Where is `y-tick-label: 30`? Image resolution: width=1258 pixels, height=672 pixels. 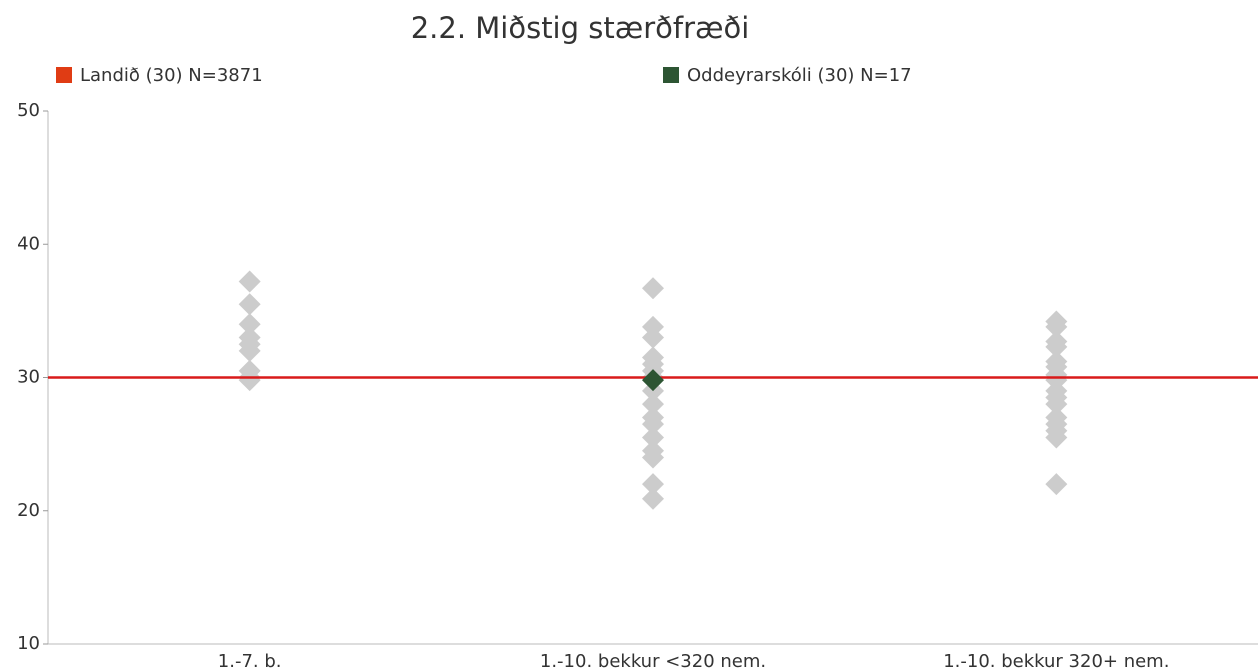 y-tick-label: 30 is located at coordinates (28, 377).